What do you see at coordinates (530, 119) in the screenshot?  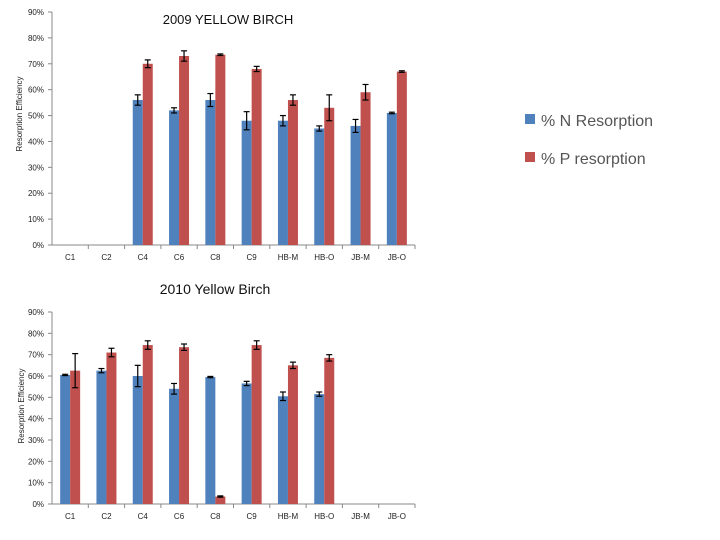 I see `legend-swatch-n` at bounding box center [530, 119].